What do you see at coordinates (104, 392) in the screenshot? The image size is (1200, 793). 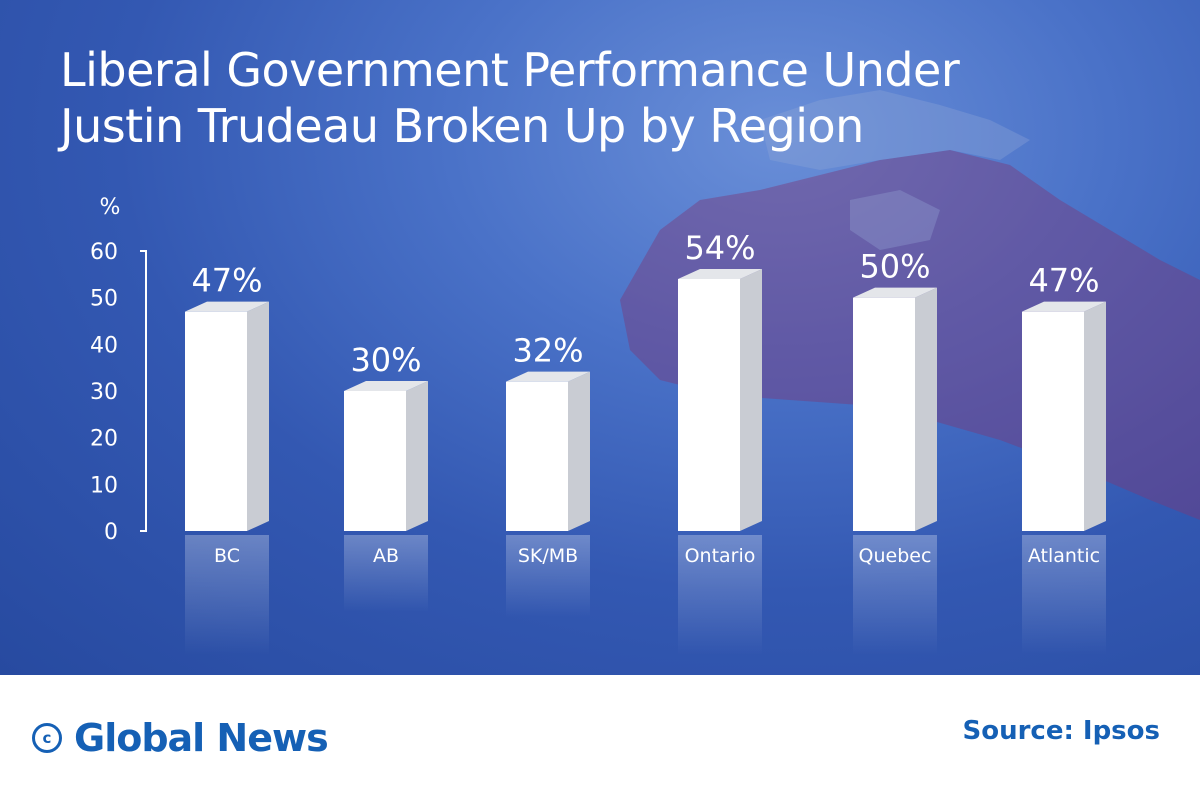 I see `y-tick-label: 30` at bounding box center [104, 392].